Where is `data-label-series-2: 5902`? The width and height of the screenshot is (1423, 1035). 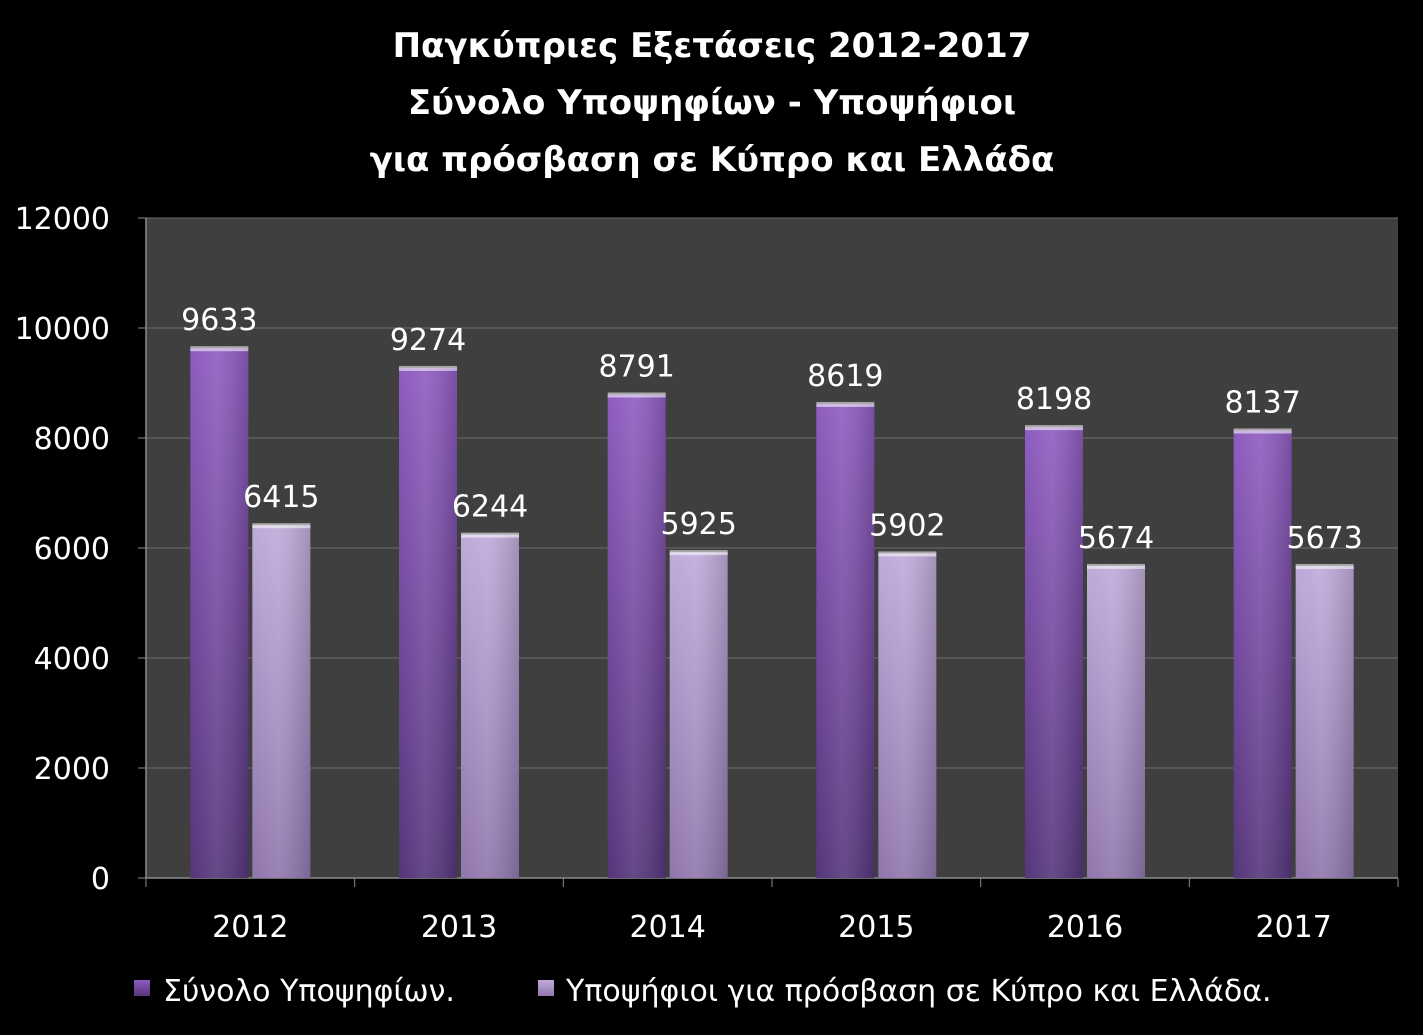
data-label-series-2: 5902 is located at coordinates (907, 525).